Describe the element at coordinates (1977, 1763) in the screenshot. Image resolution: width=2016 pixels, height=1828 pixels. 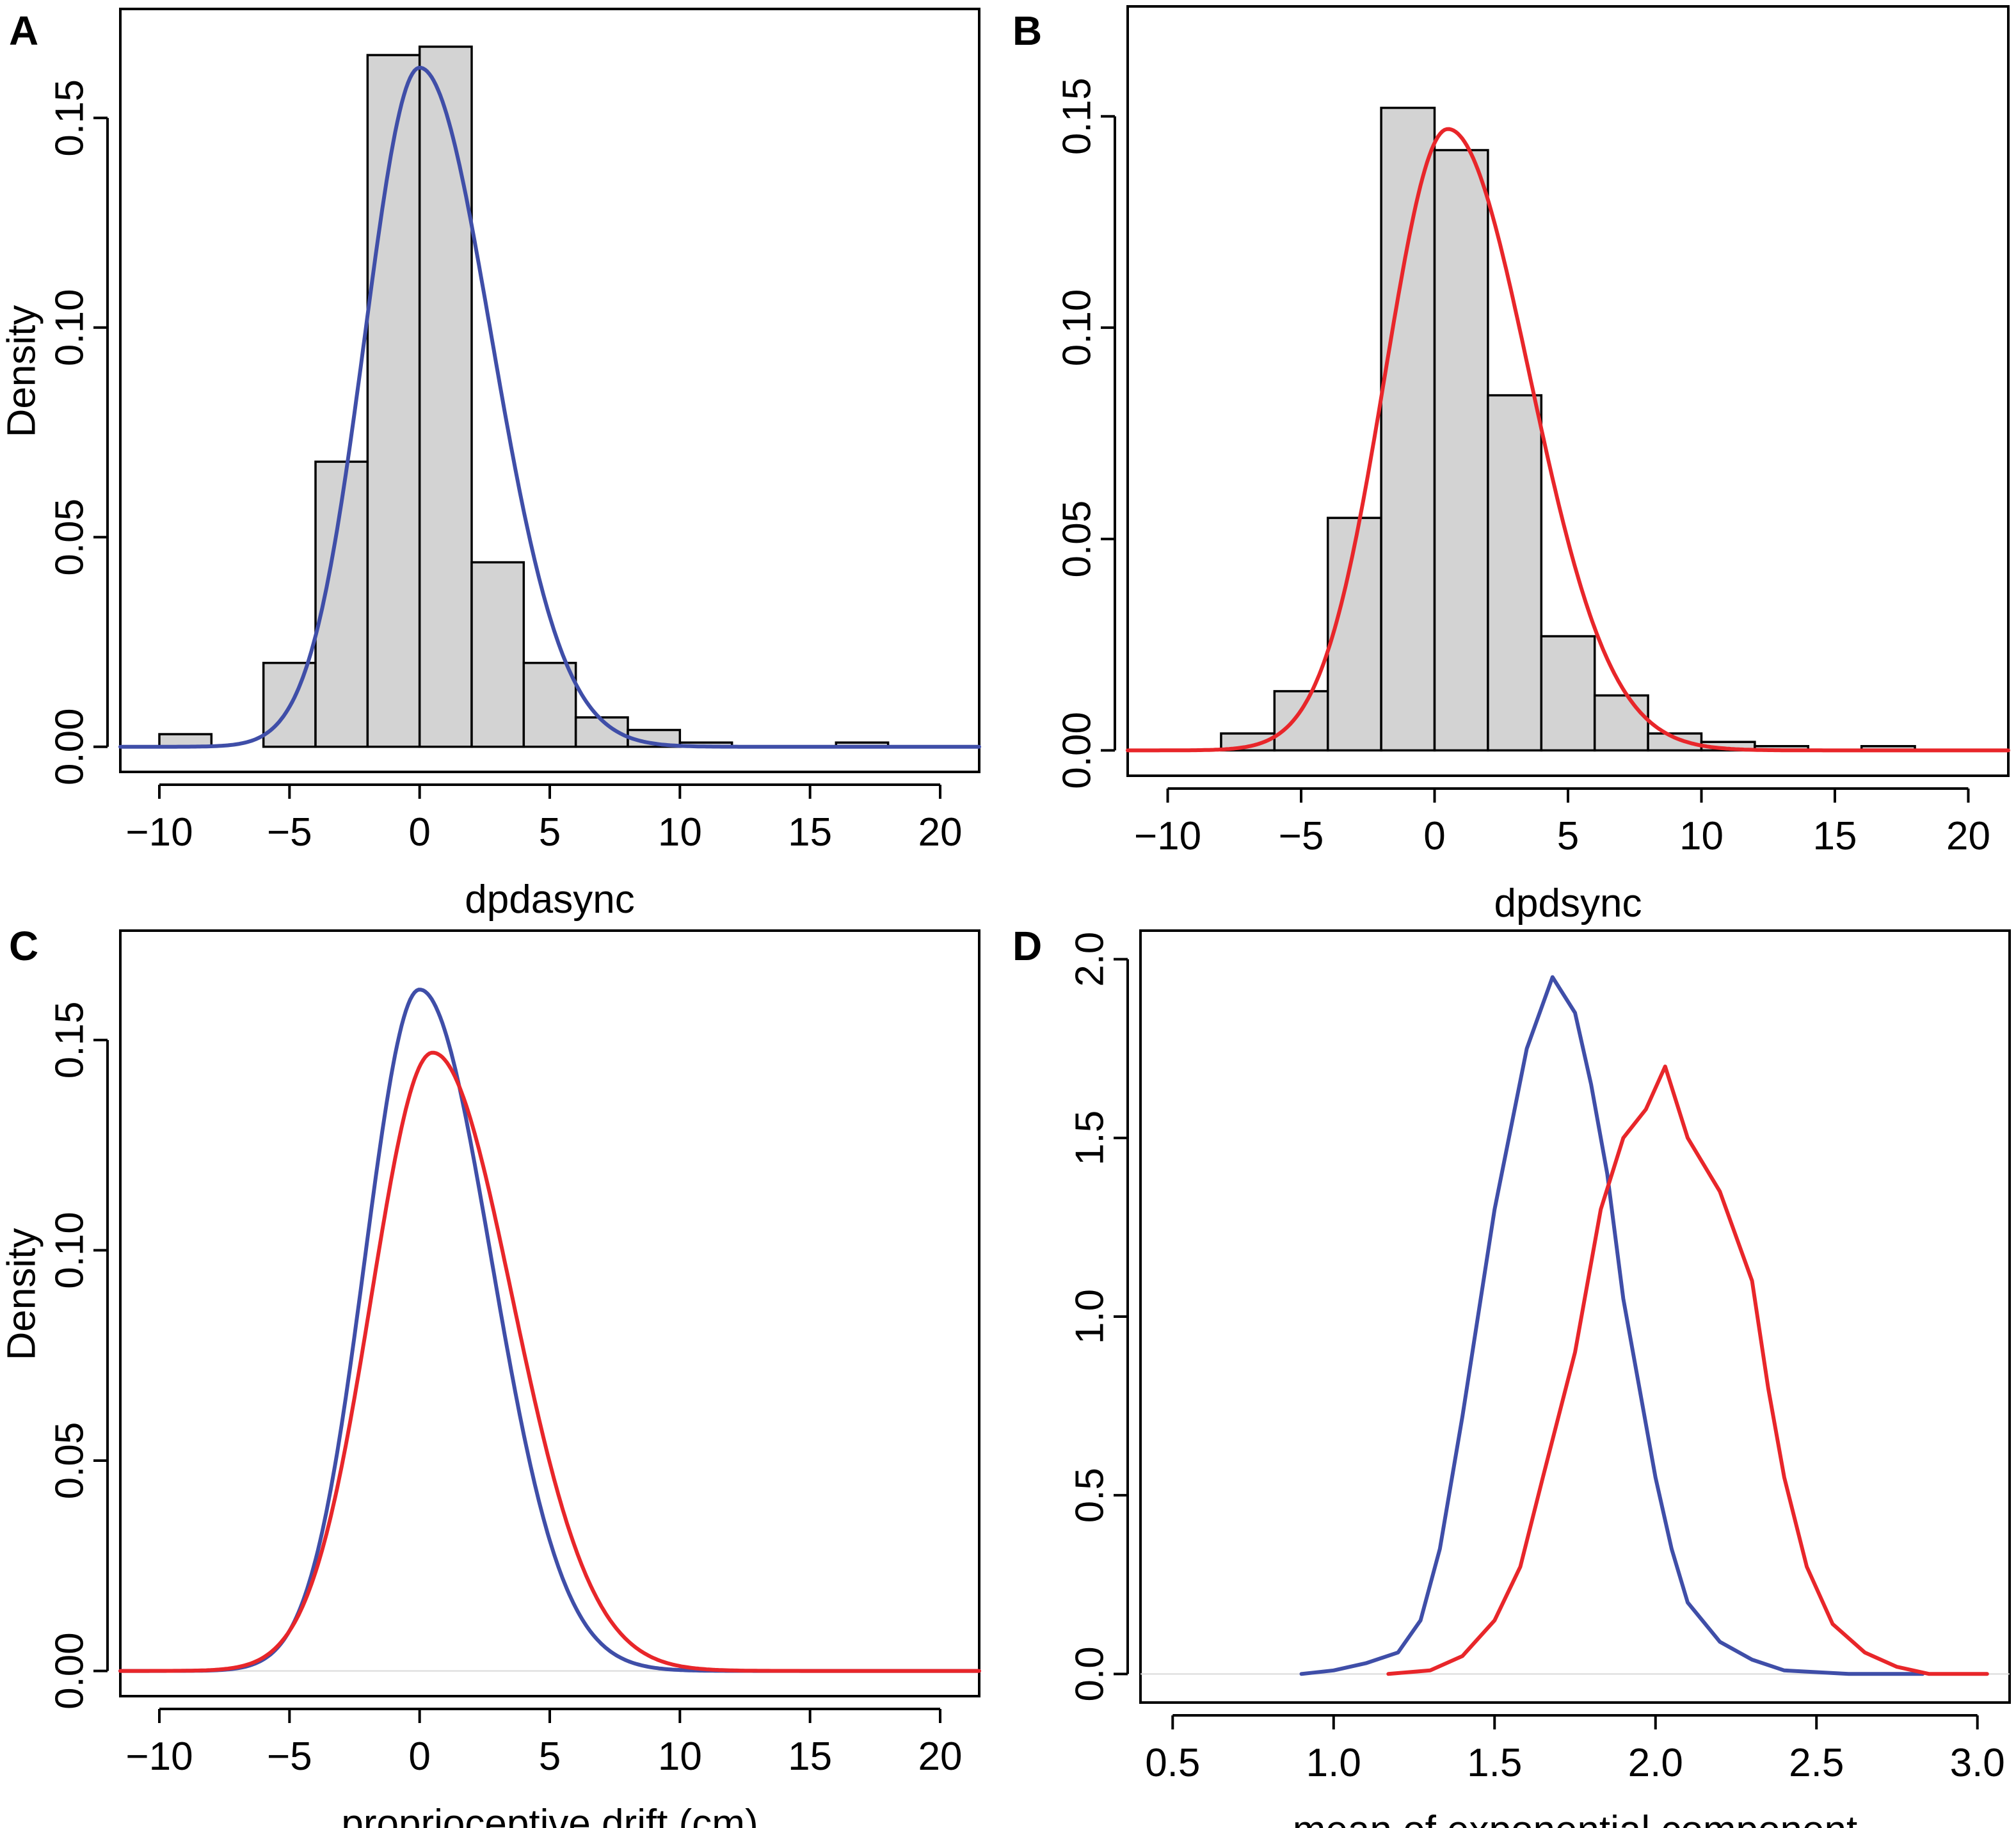
I see `x-tick-label: 3.0` at that location.